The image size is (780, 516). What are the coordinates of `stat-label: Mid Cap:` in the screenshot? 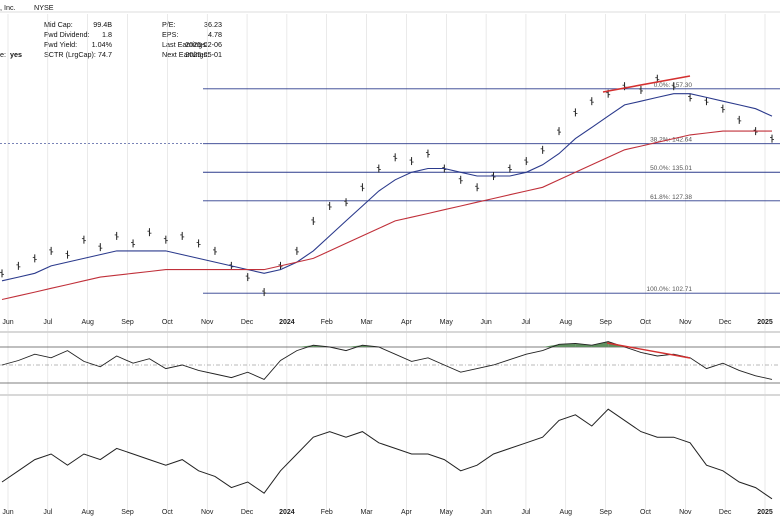 It's located at (58, 24).